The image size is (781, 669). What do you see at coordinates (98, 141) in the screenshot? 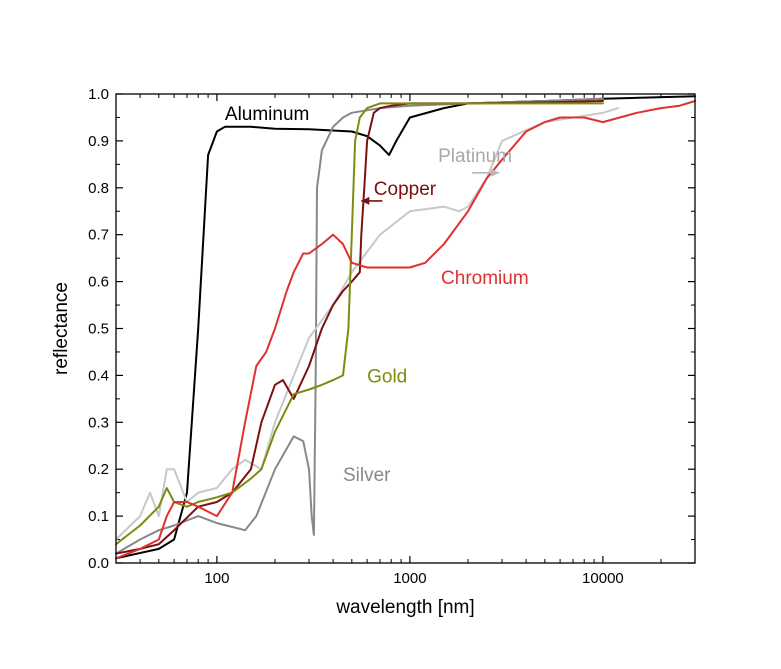
I see `y-tick-label: 0.9` at bounding box center [98, 141].